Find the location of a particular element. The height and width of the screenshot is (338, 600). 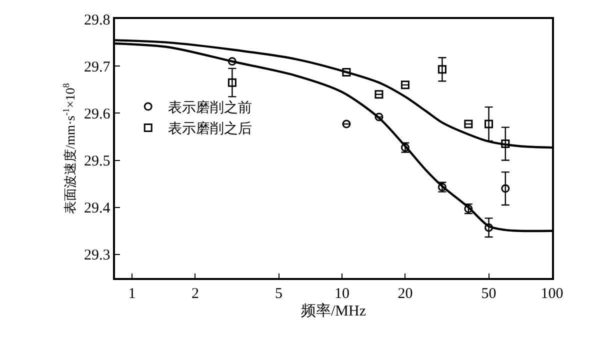

x-tick-label: 2 is located at coordinates (195, 294).